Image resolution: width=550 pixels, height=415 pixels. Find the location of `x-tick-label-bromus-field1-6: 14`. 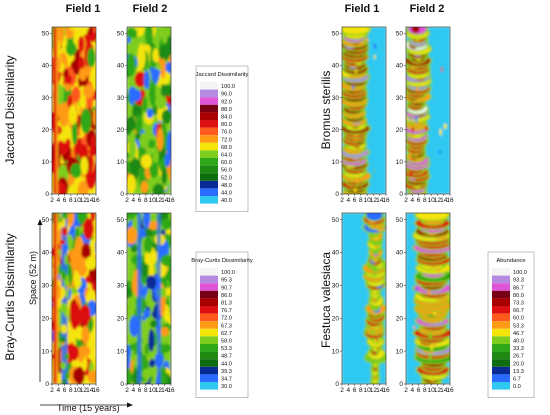

x-tick-label-bromus-field1-6: 14 is located at coordinates (380, 200).